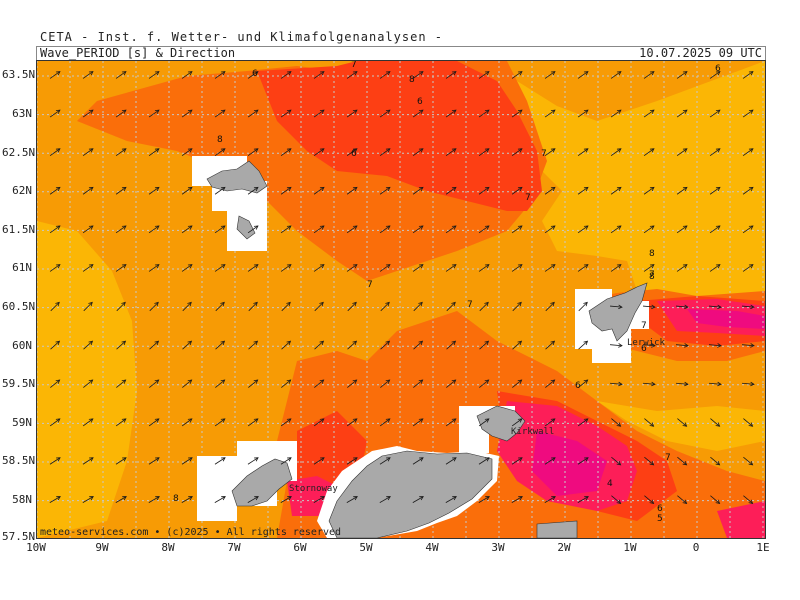 This screenshot has width=800, height=600. I want to click on lon-label: 7W, so click(234, 547).